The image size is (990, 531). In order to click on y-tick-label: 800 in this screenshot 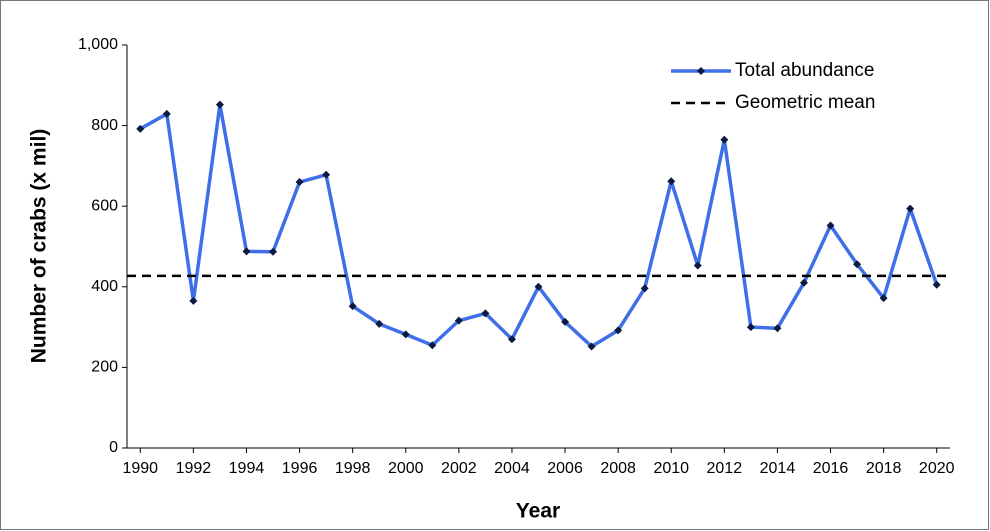, I will do `click(104, 125)`.